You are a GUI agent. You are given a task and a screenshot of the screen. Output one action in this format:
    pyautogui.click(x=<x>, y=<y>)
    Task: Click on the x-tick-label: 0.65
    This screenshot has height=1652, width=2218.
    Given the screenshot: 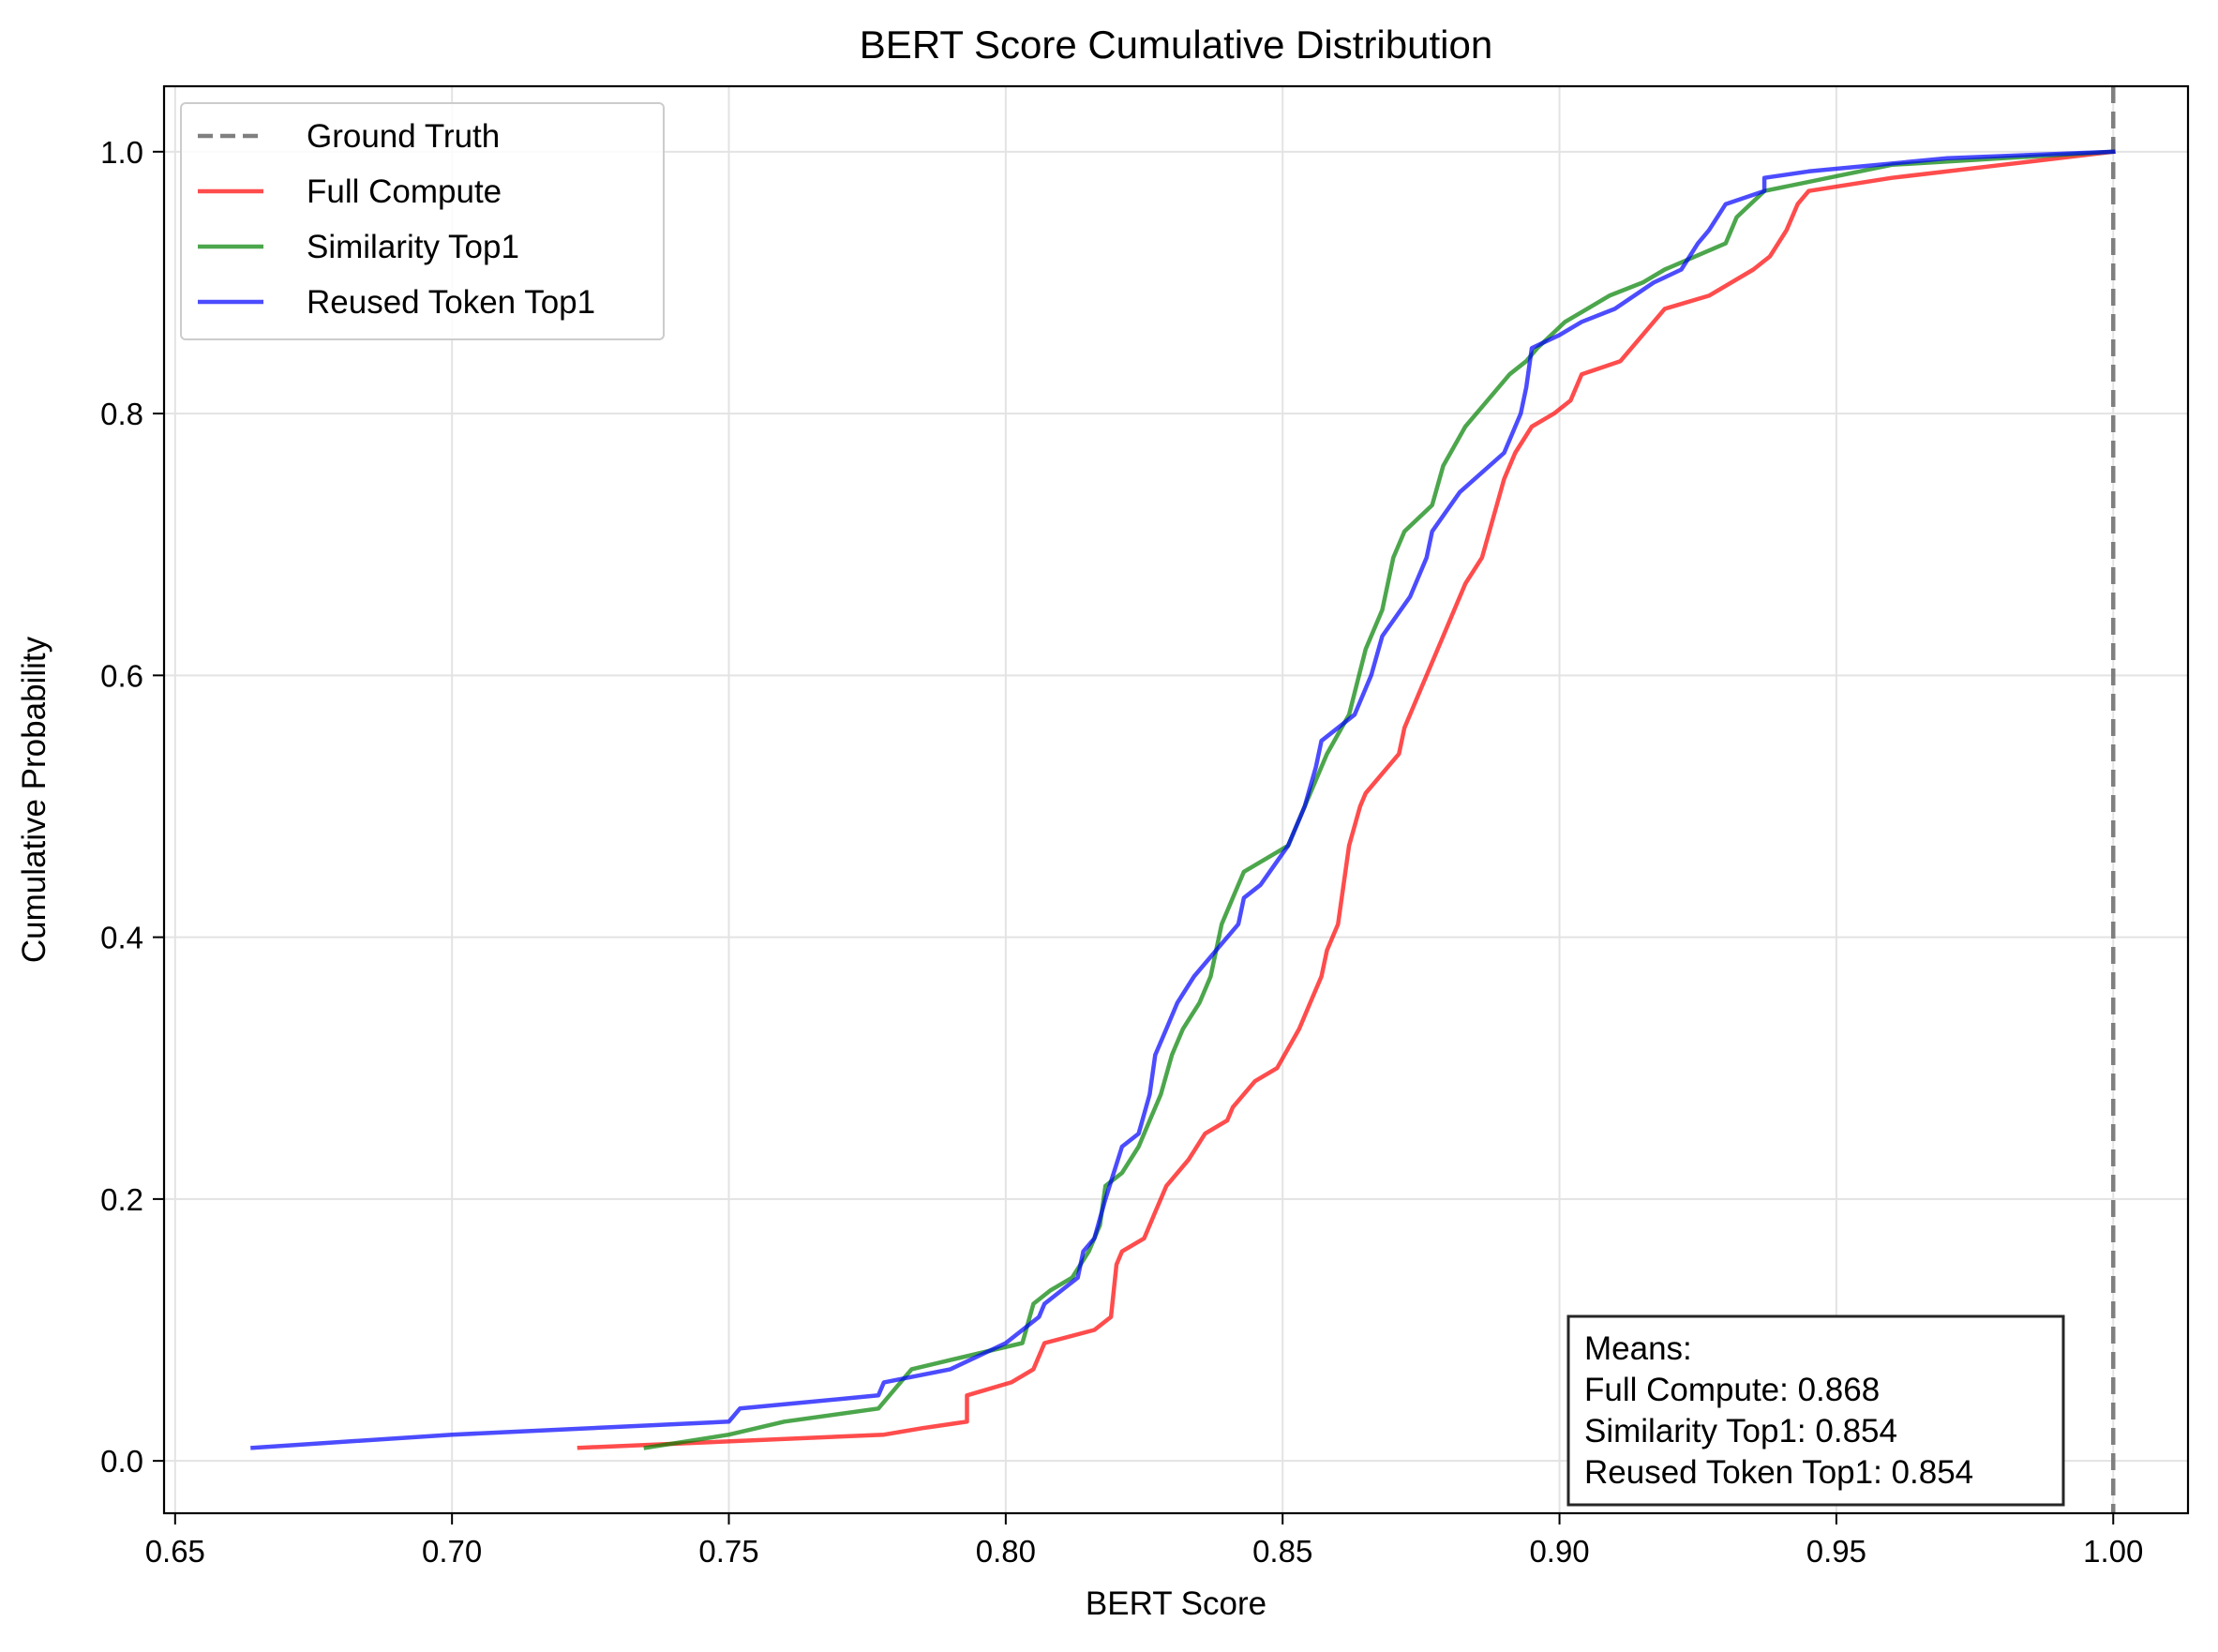 What is the action you would take?
    pyautogui.click(x=175, y=1551)
    